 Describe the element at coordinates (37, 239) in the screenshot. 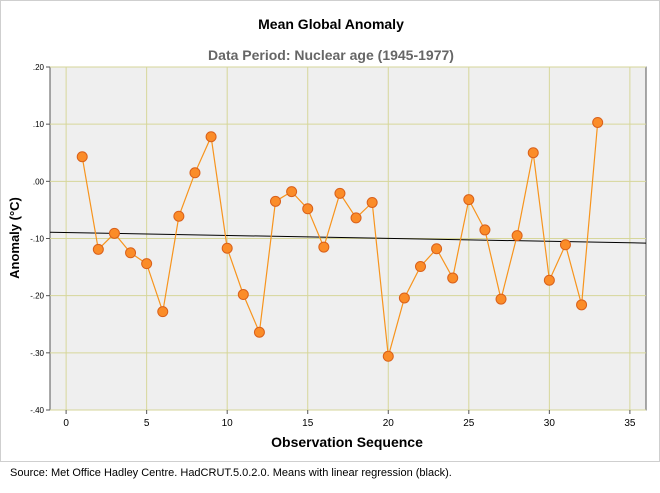

I see `y-tick-label: -.10` at that location.